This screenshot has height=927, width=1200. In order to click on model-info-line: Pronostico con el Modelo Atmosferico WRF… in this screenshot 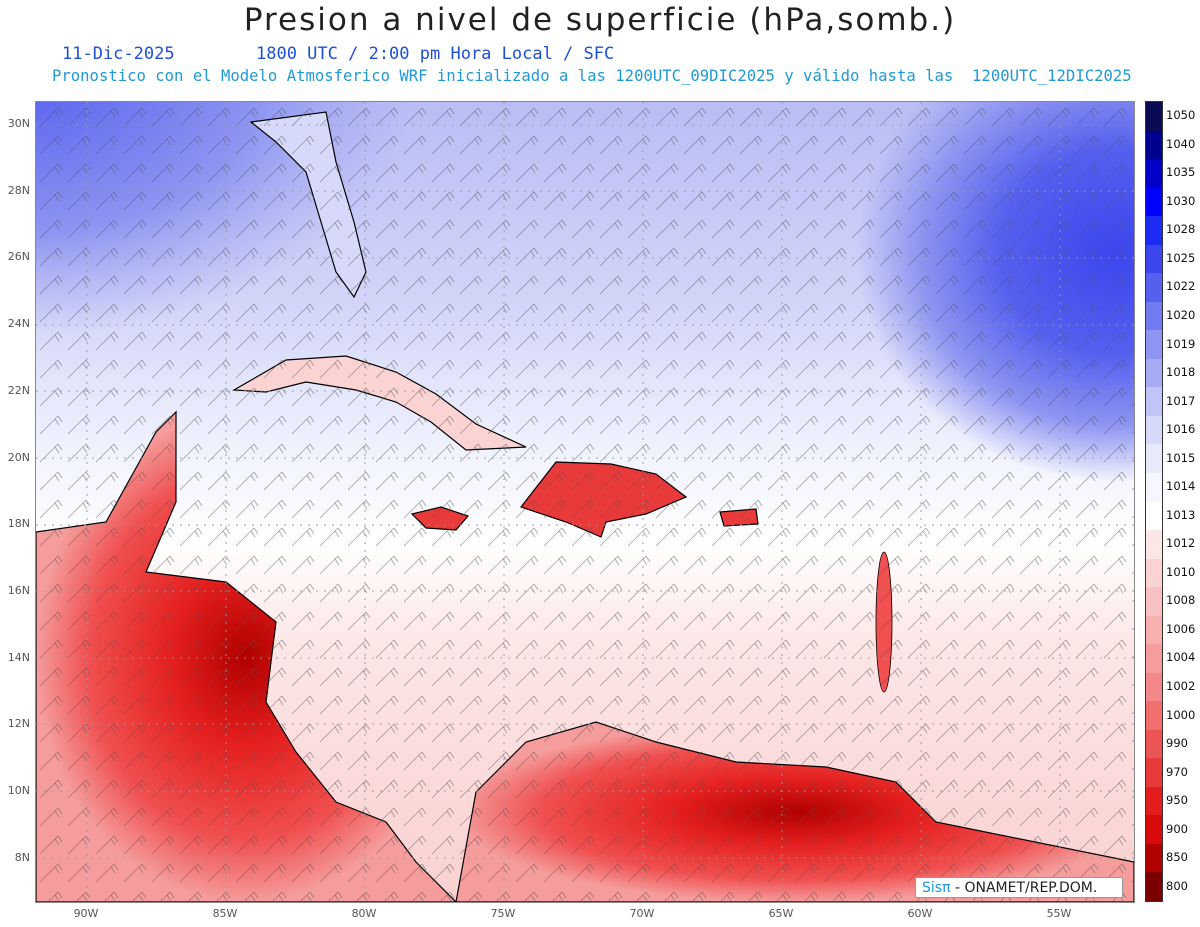, I will do `click(592, 76)`.